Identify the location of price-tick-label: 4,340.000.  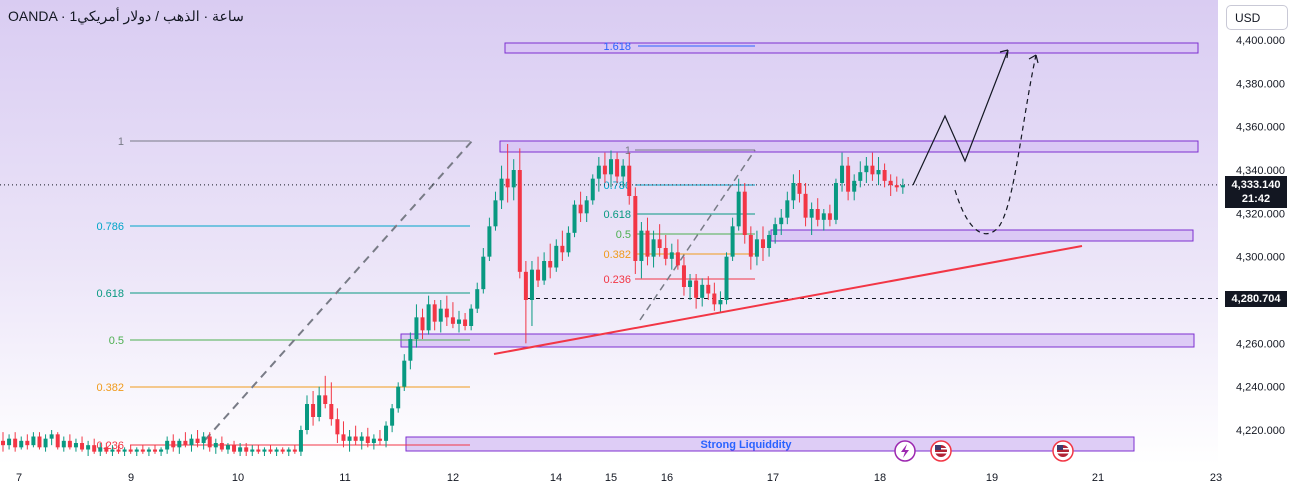
(1260, 171).